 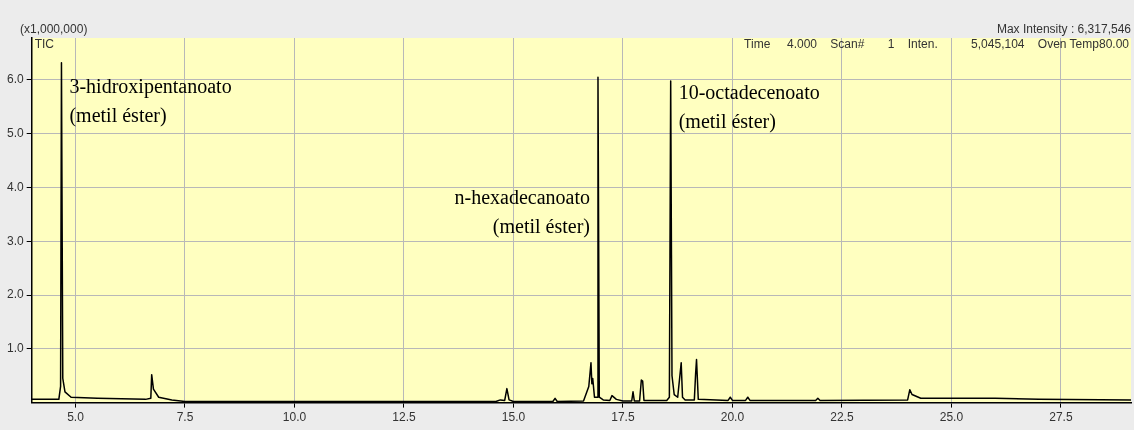 What do you see at coordinates (15, 133) in the screenshot?
I see `y-tick-label: 5.0` at bounding box center [15, 133].